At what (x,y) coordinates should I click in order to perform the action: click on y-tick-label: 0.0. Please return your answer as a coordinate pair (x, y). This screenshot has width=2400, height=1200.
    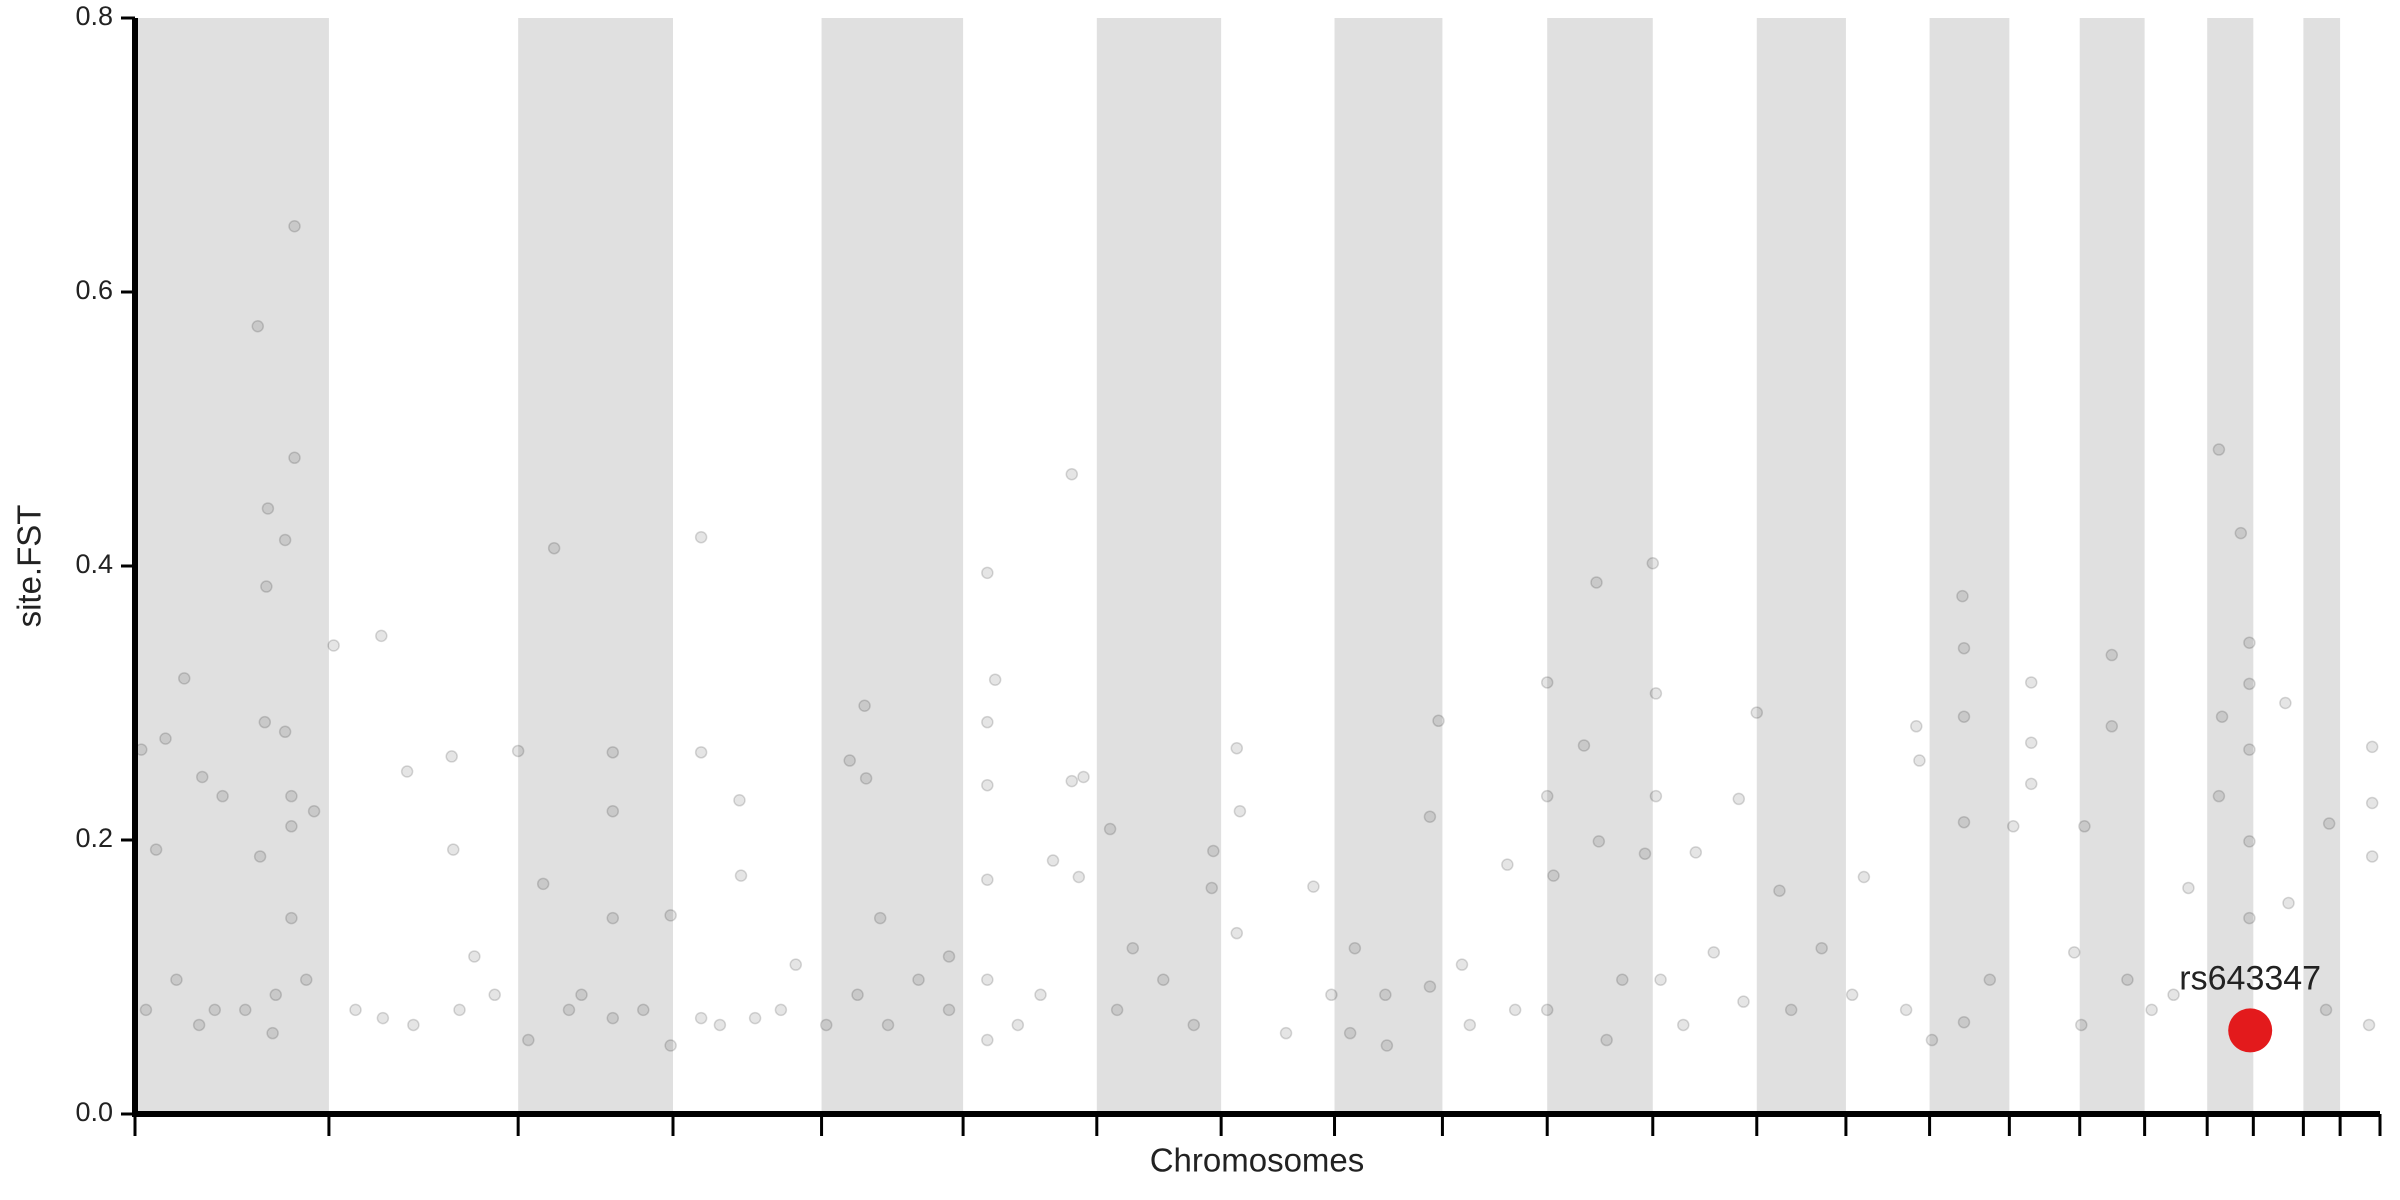
    Looking at the image, I should click on (94, 1112).